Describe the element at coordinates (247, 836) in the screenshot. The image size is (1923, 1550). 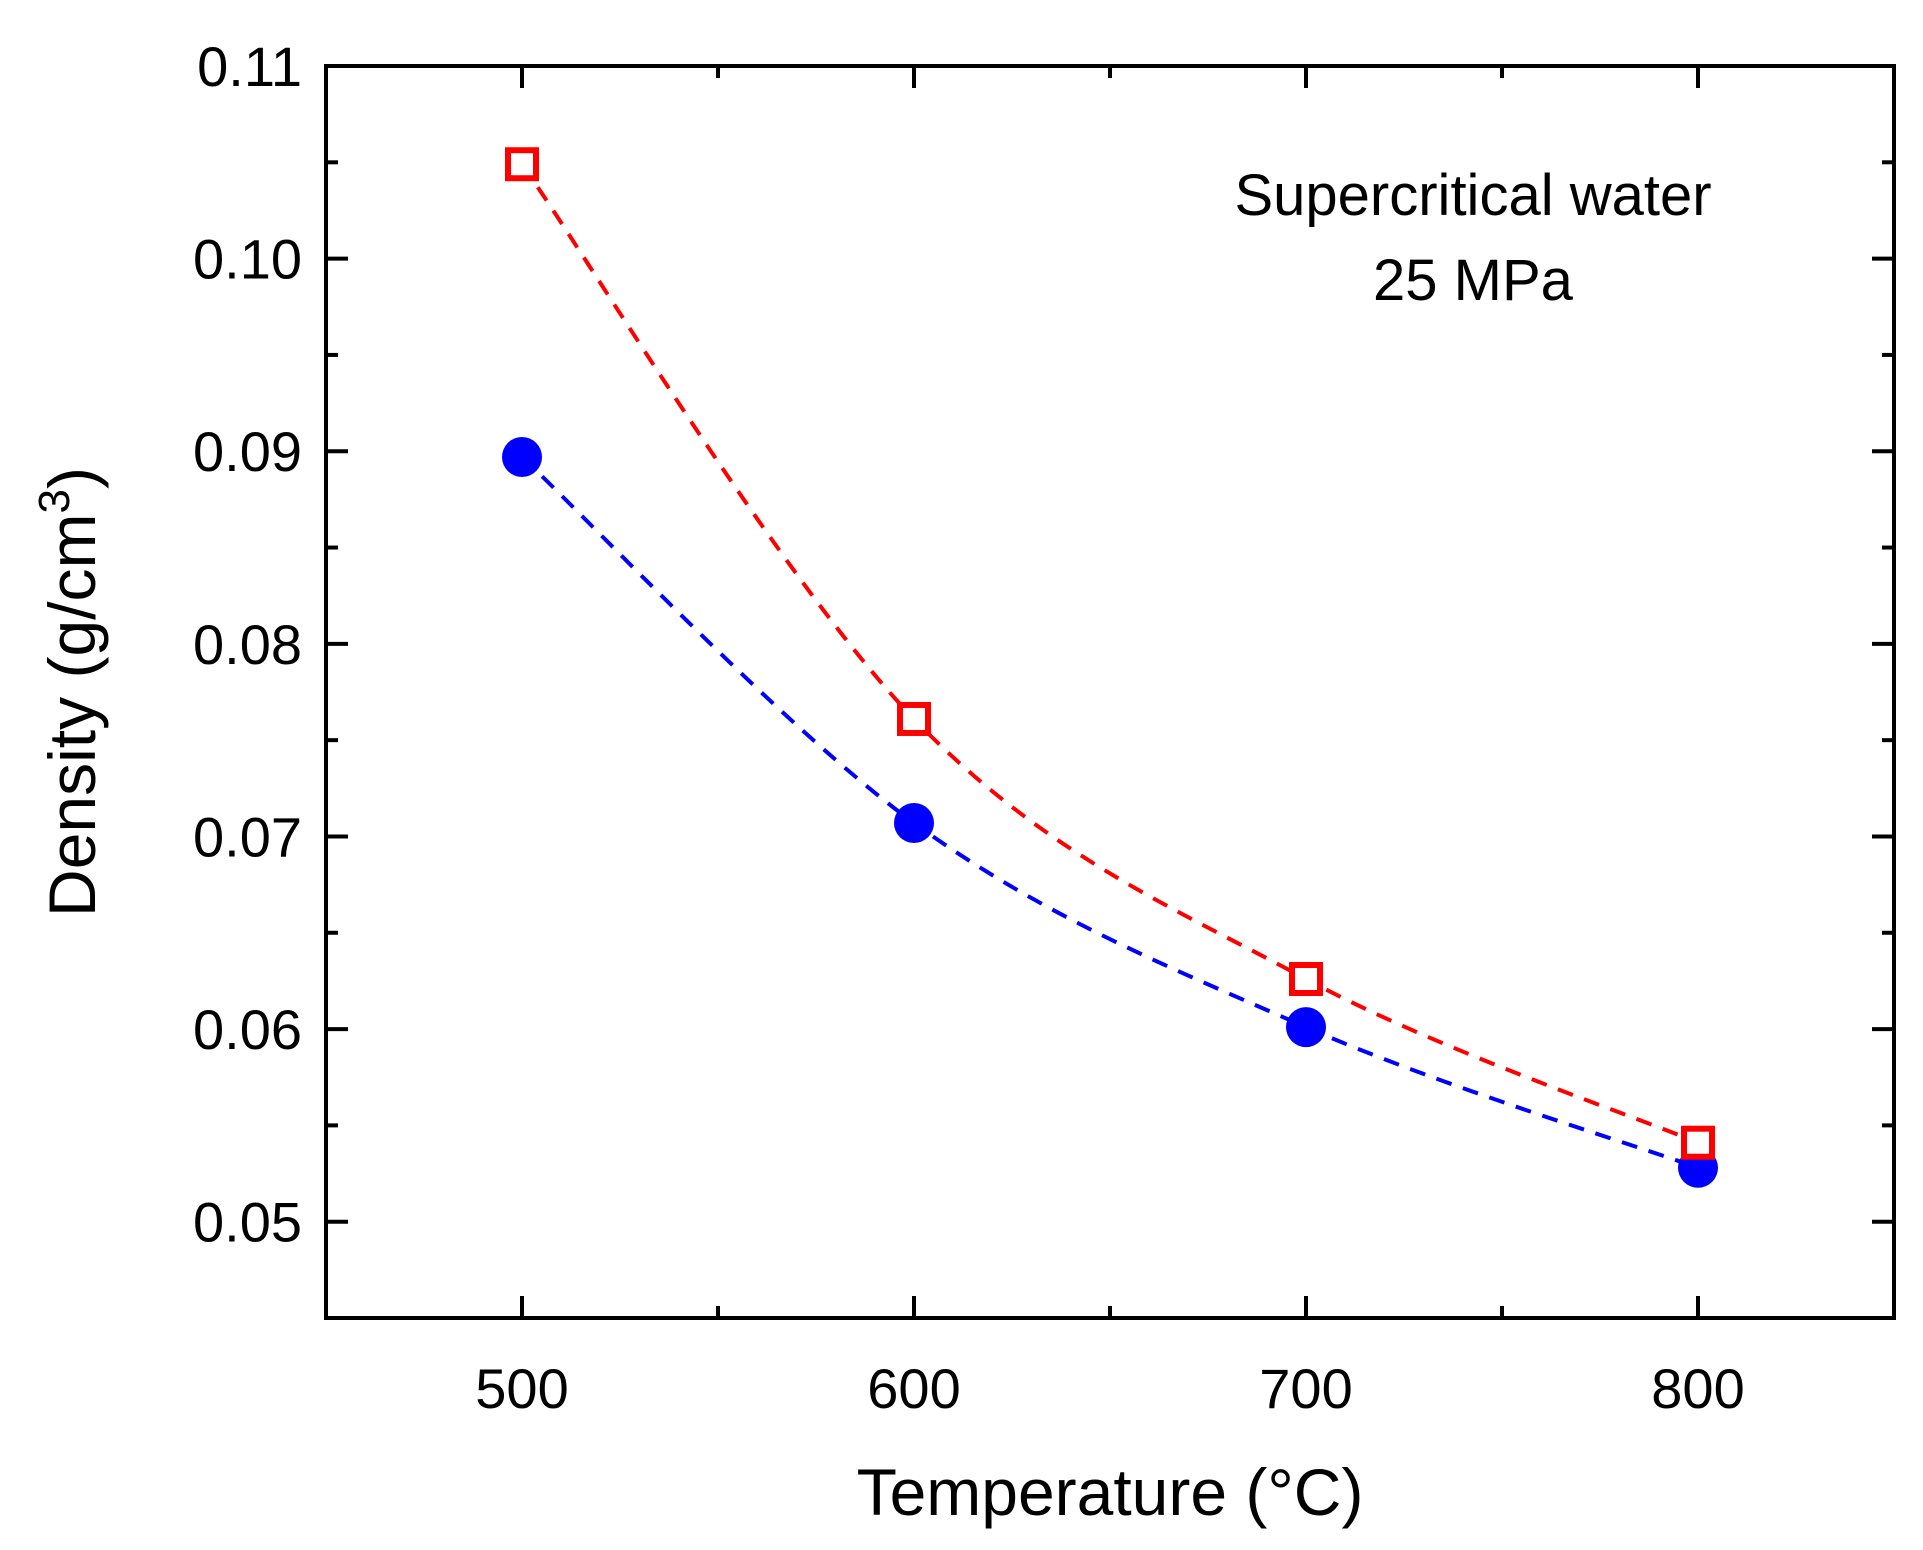
I see `y-tick-label: 0.07` at that location.